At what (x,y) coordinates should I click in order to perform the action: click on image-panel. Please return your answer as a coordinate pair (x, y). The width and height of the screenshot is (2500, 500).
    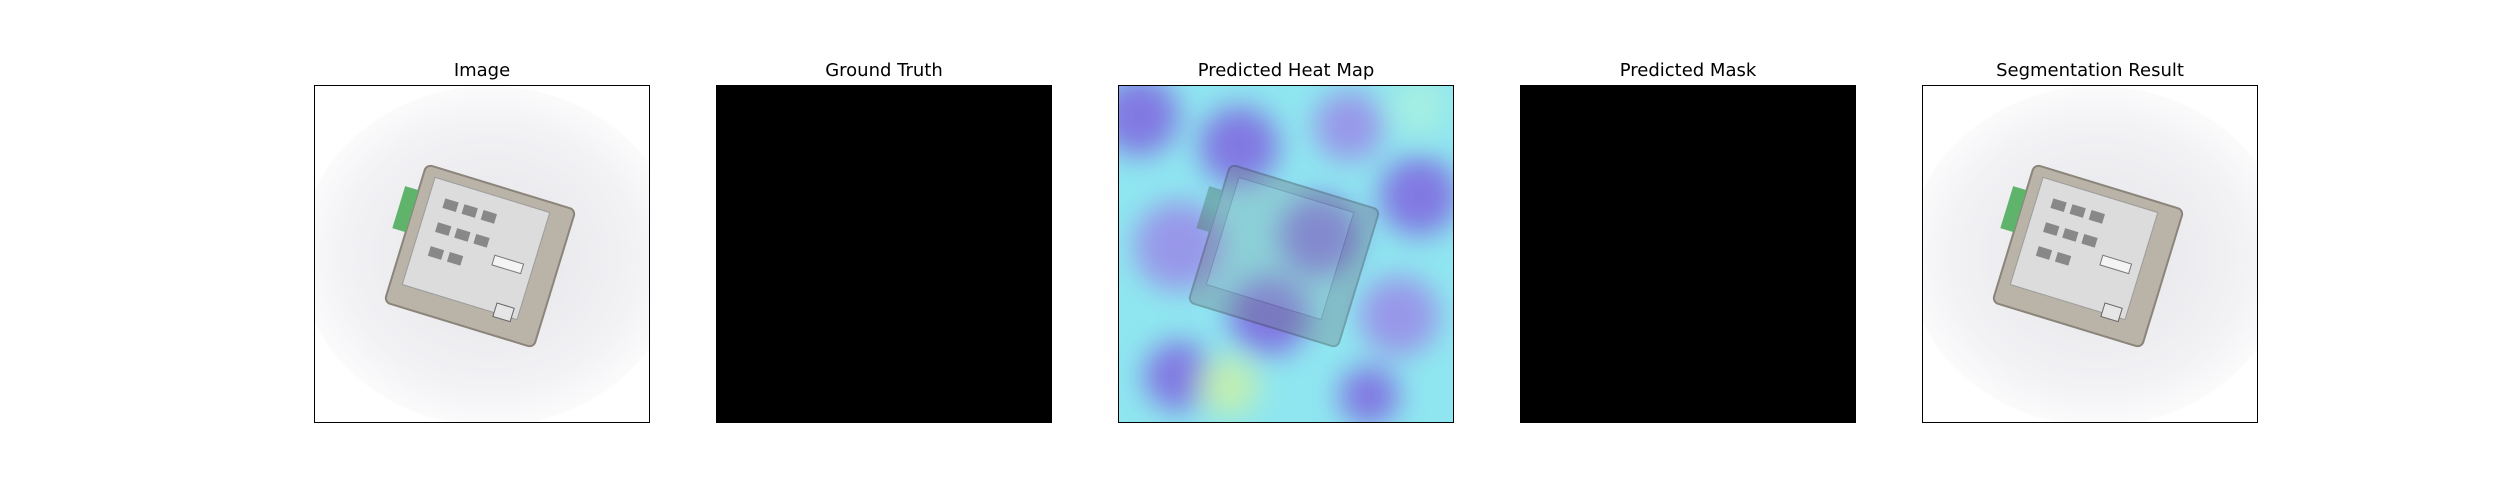
    Looking at the image, I should click on (482, 254).